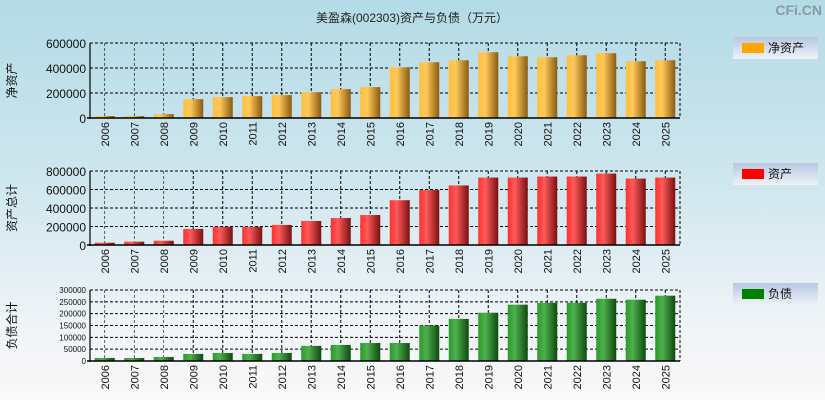  Describe the element at coordinates (72, 337) in the screenshot. I see `y-tick-label: 100000` at that location.